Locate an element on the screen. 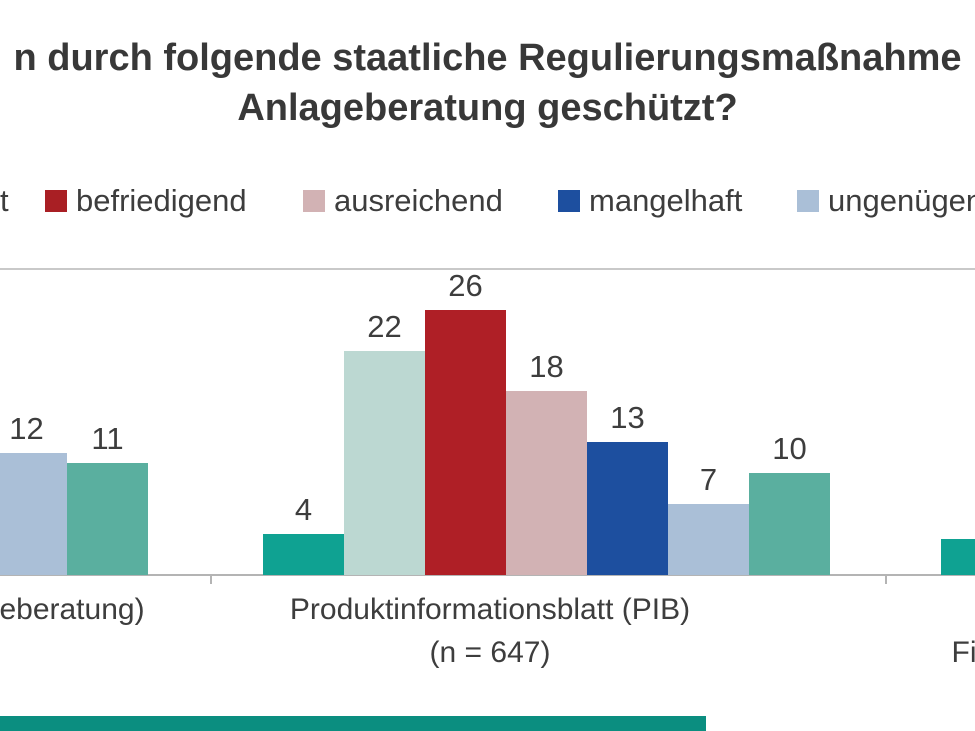 The height and width of the screenshot is (731, 975). legend-item: mangelhaft is located at coordinates (650, 201).